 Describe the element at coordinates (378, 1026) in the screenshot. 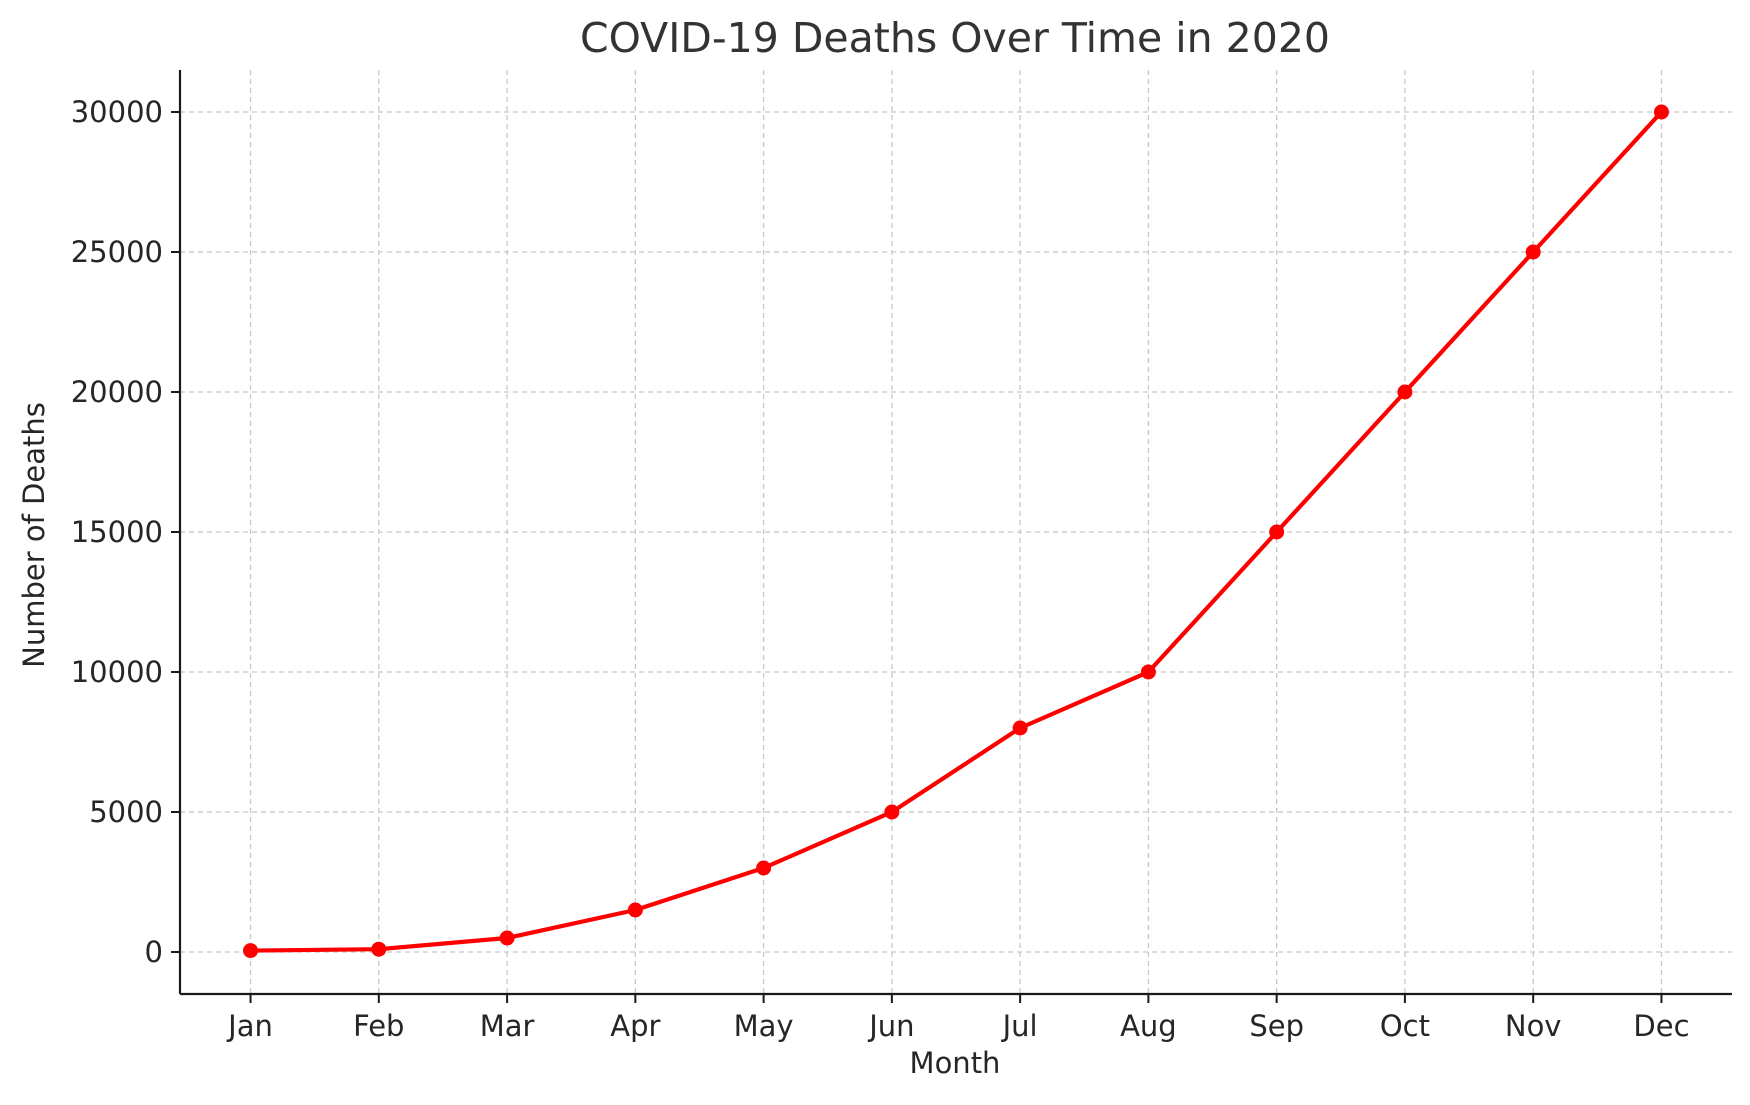

I see `x-tick-label: Feb` at that location.